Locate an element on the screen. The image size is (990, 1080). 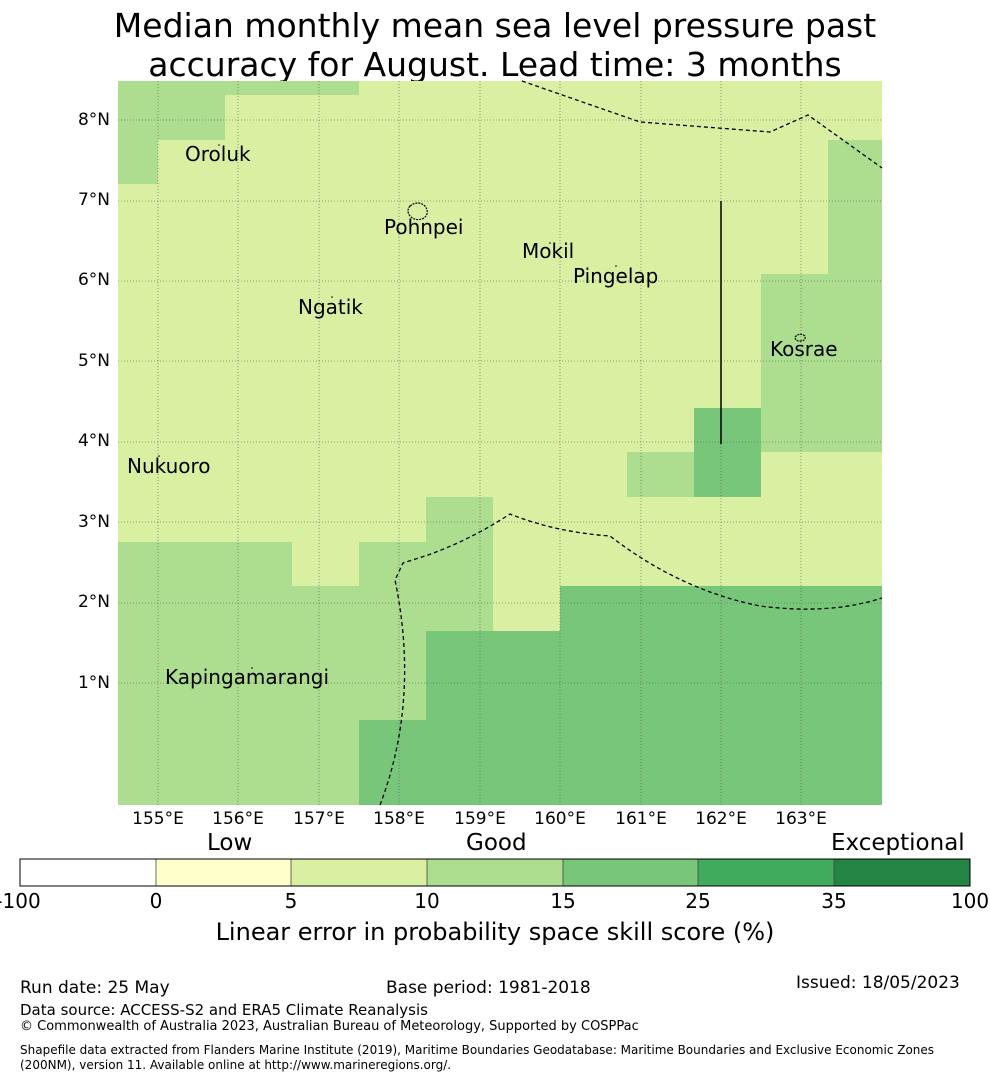
colorbar-tick-label: -100 is located at coordinates (20, 901).